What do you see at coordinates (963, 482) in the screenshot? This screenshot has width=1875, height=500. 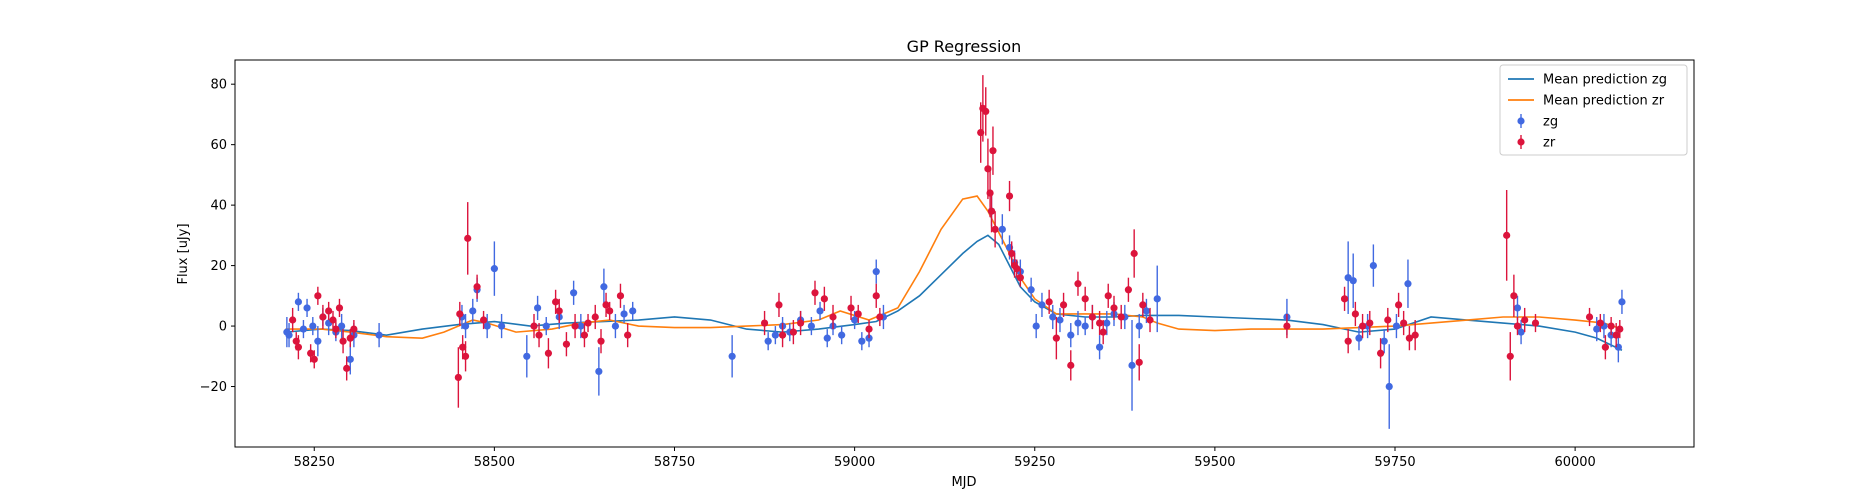 I see `x-axis-label: MJD` at bounding box center [963, 482].